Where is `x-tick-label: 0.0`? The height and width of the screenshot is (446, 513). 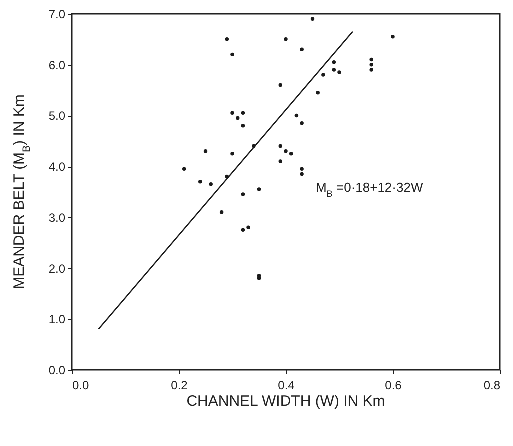
x-tick-label: 0.0 is located at coordinates (81, 385).